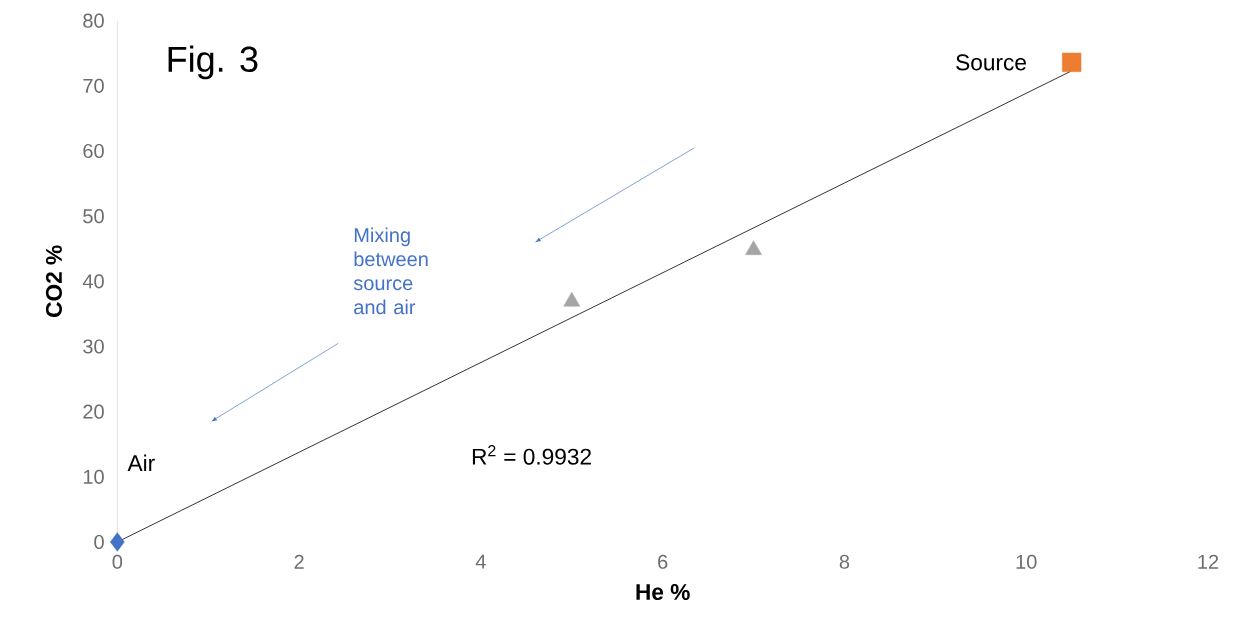 The width and height of the screenshot is (1233, 630). I want to click on y-tick-label: 30, so click(93, 346).